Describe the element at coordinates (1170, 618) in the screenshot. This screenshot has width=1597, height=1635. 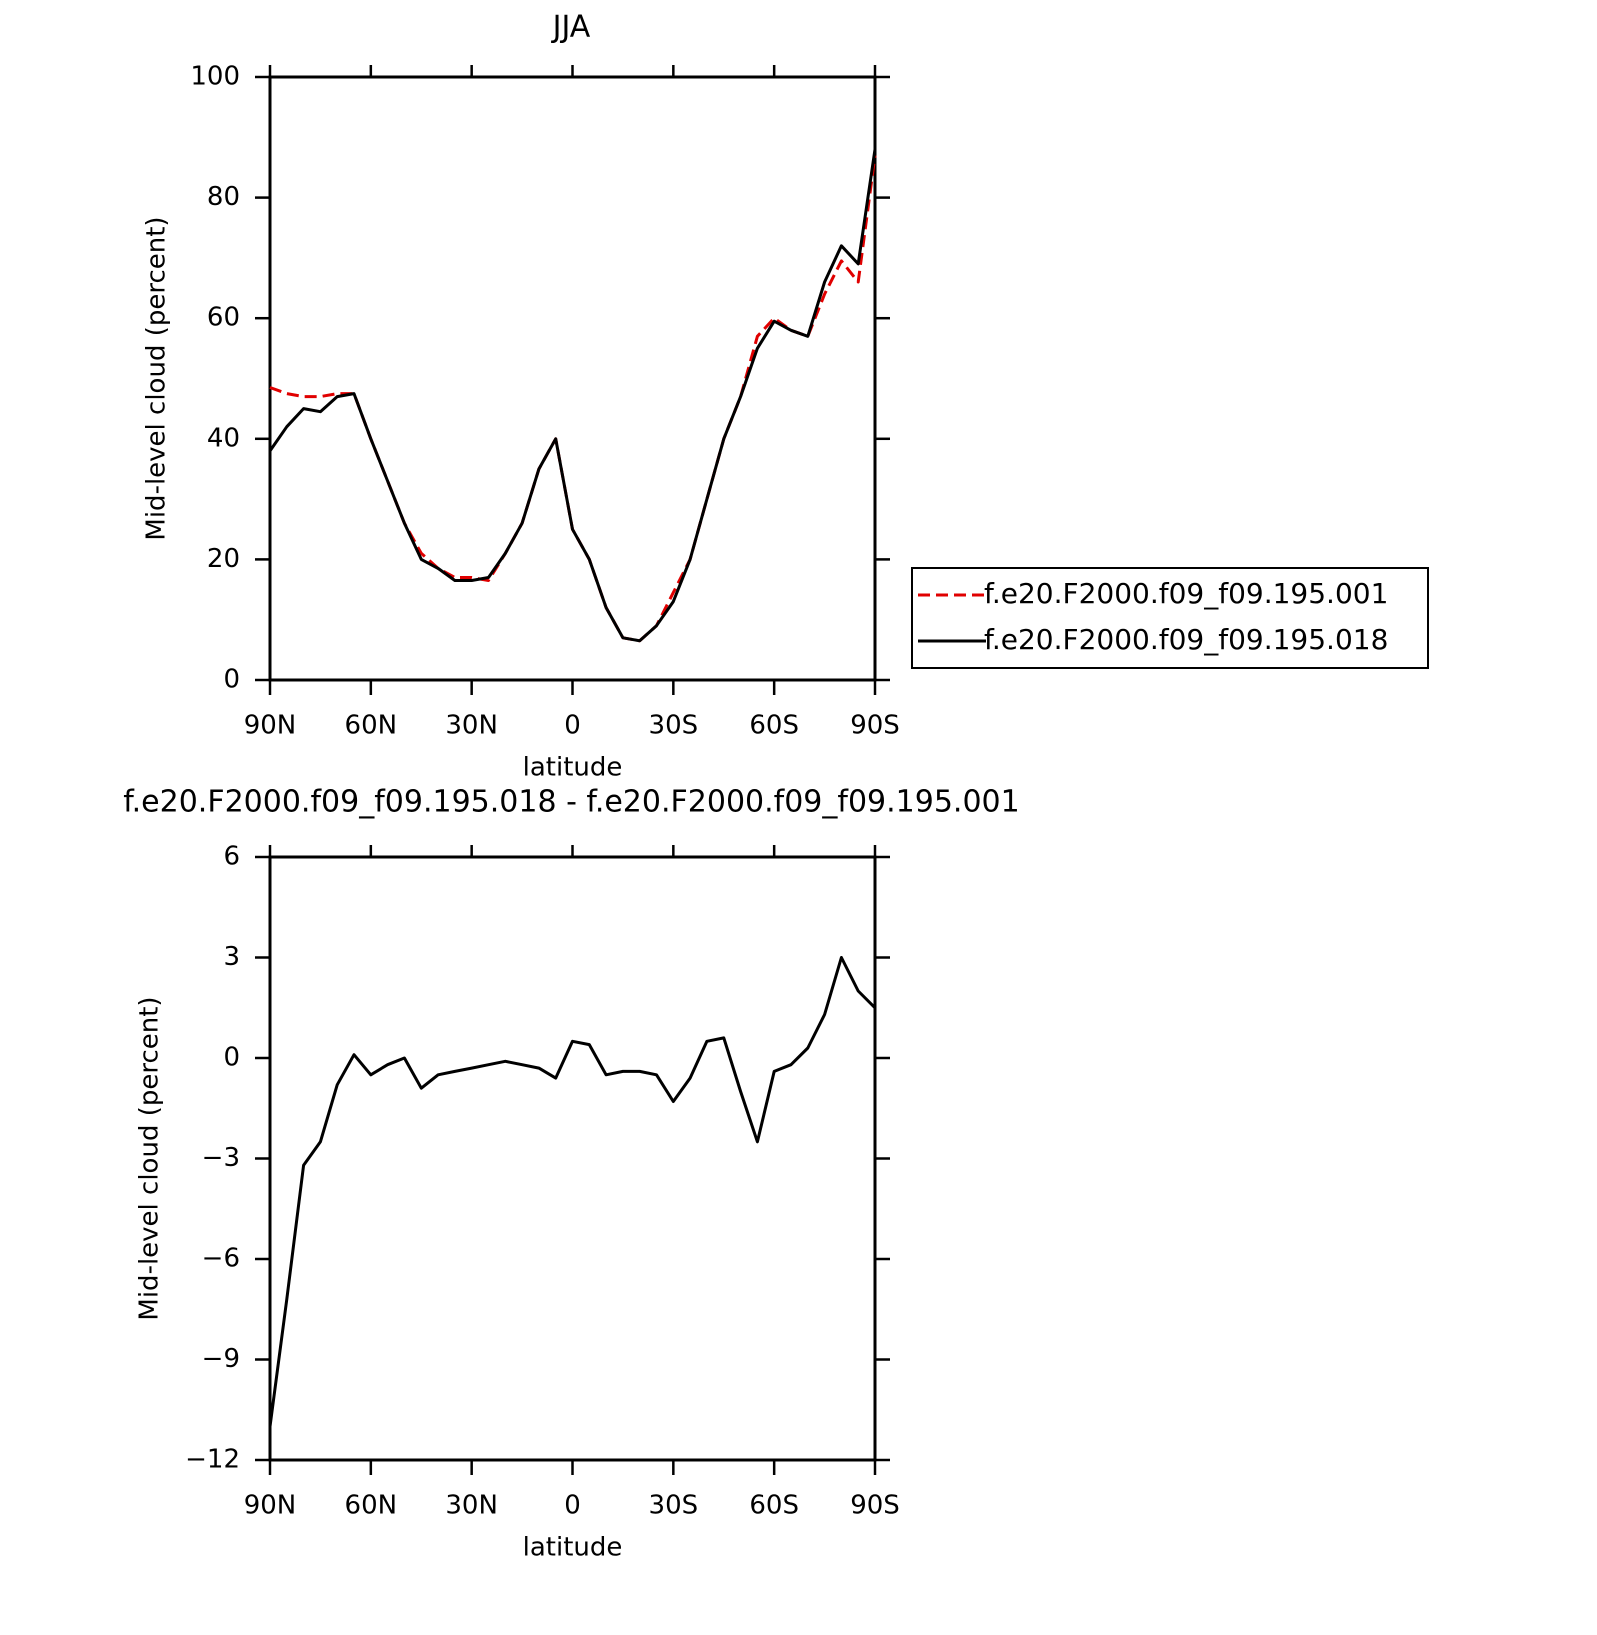
I see `legend-box` at that location.